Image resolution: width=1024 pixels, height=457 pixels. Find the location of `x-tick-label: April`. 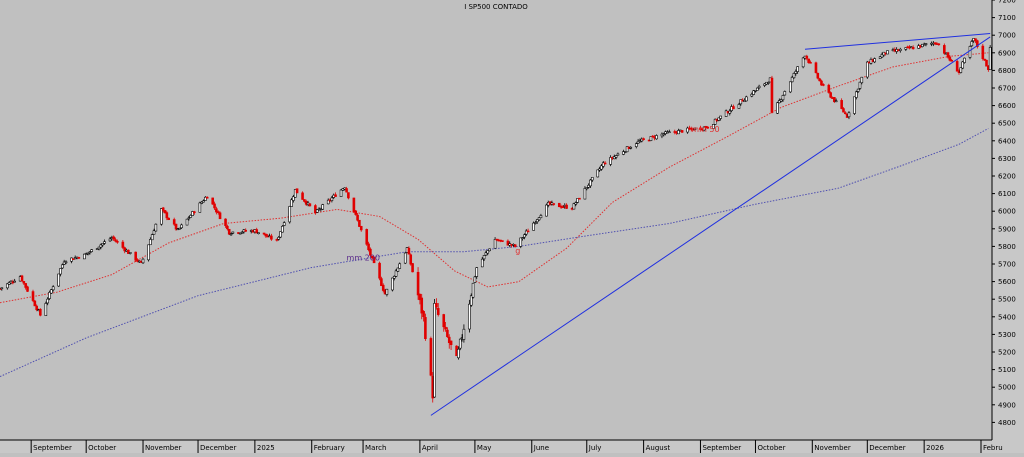

x-tick-label: April is located at coordinates (430, 448).